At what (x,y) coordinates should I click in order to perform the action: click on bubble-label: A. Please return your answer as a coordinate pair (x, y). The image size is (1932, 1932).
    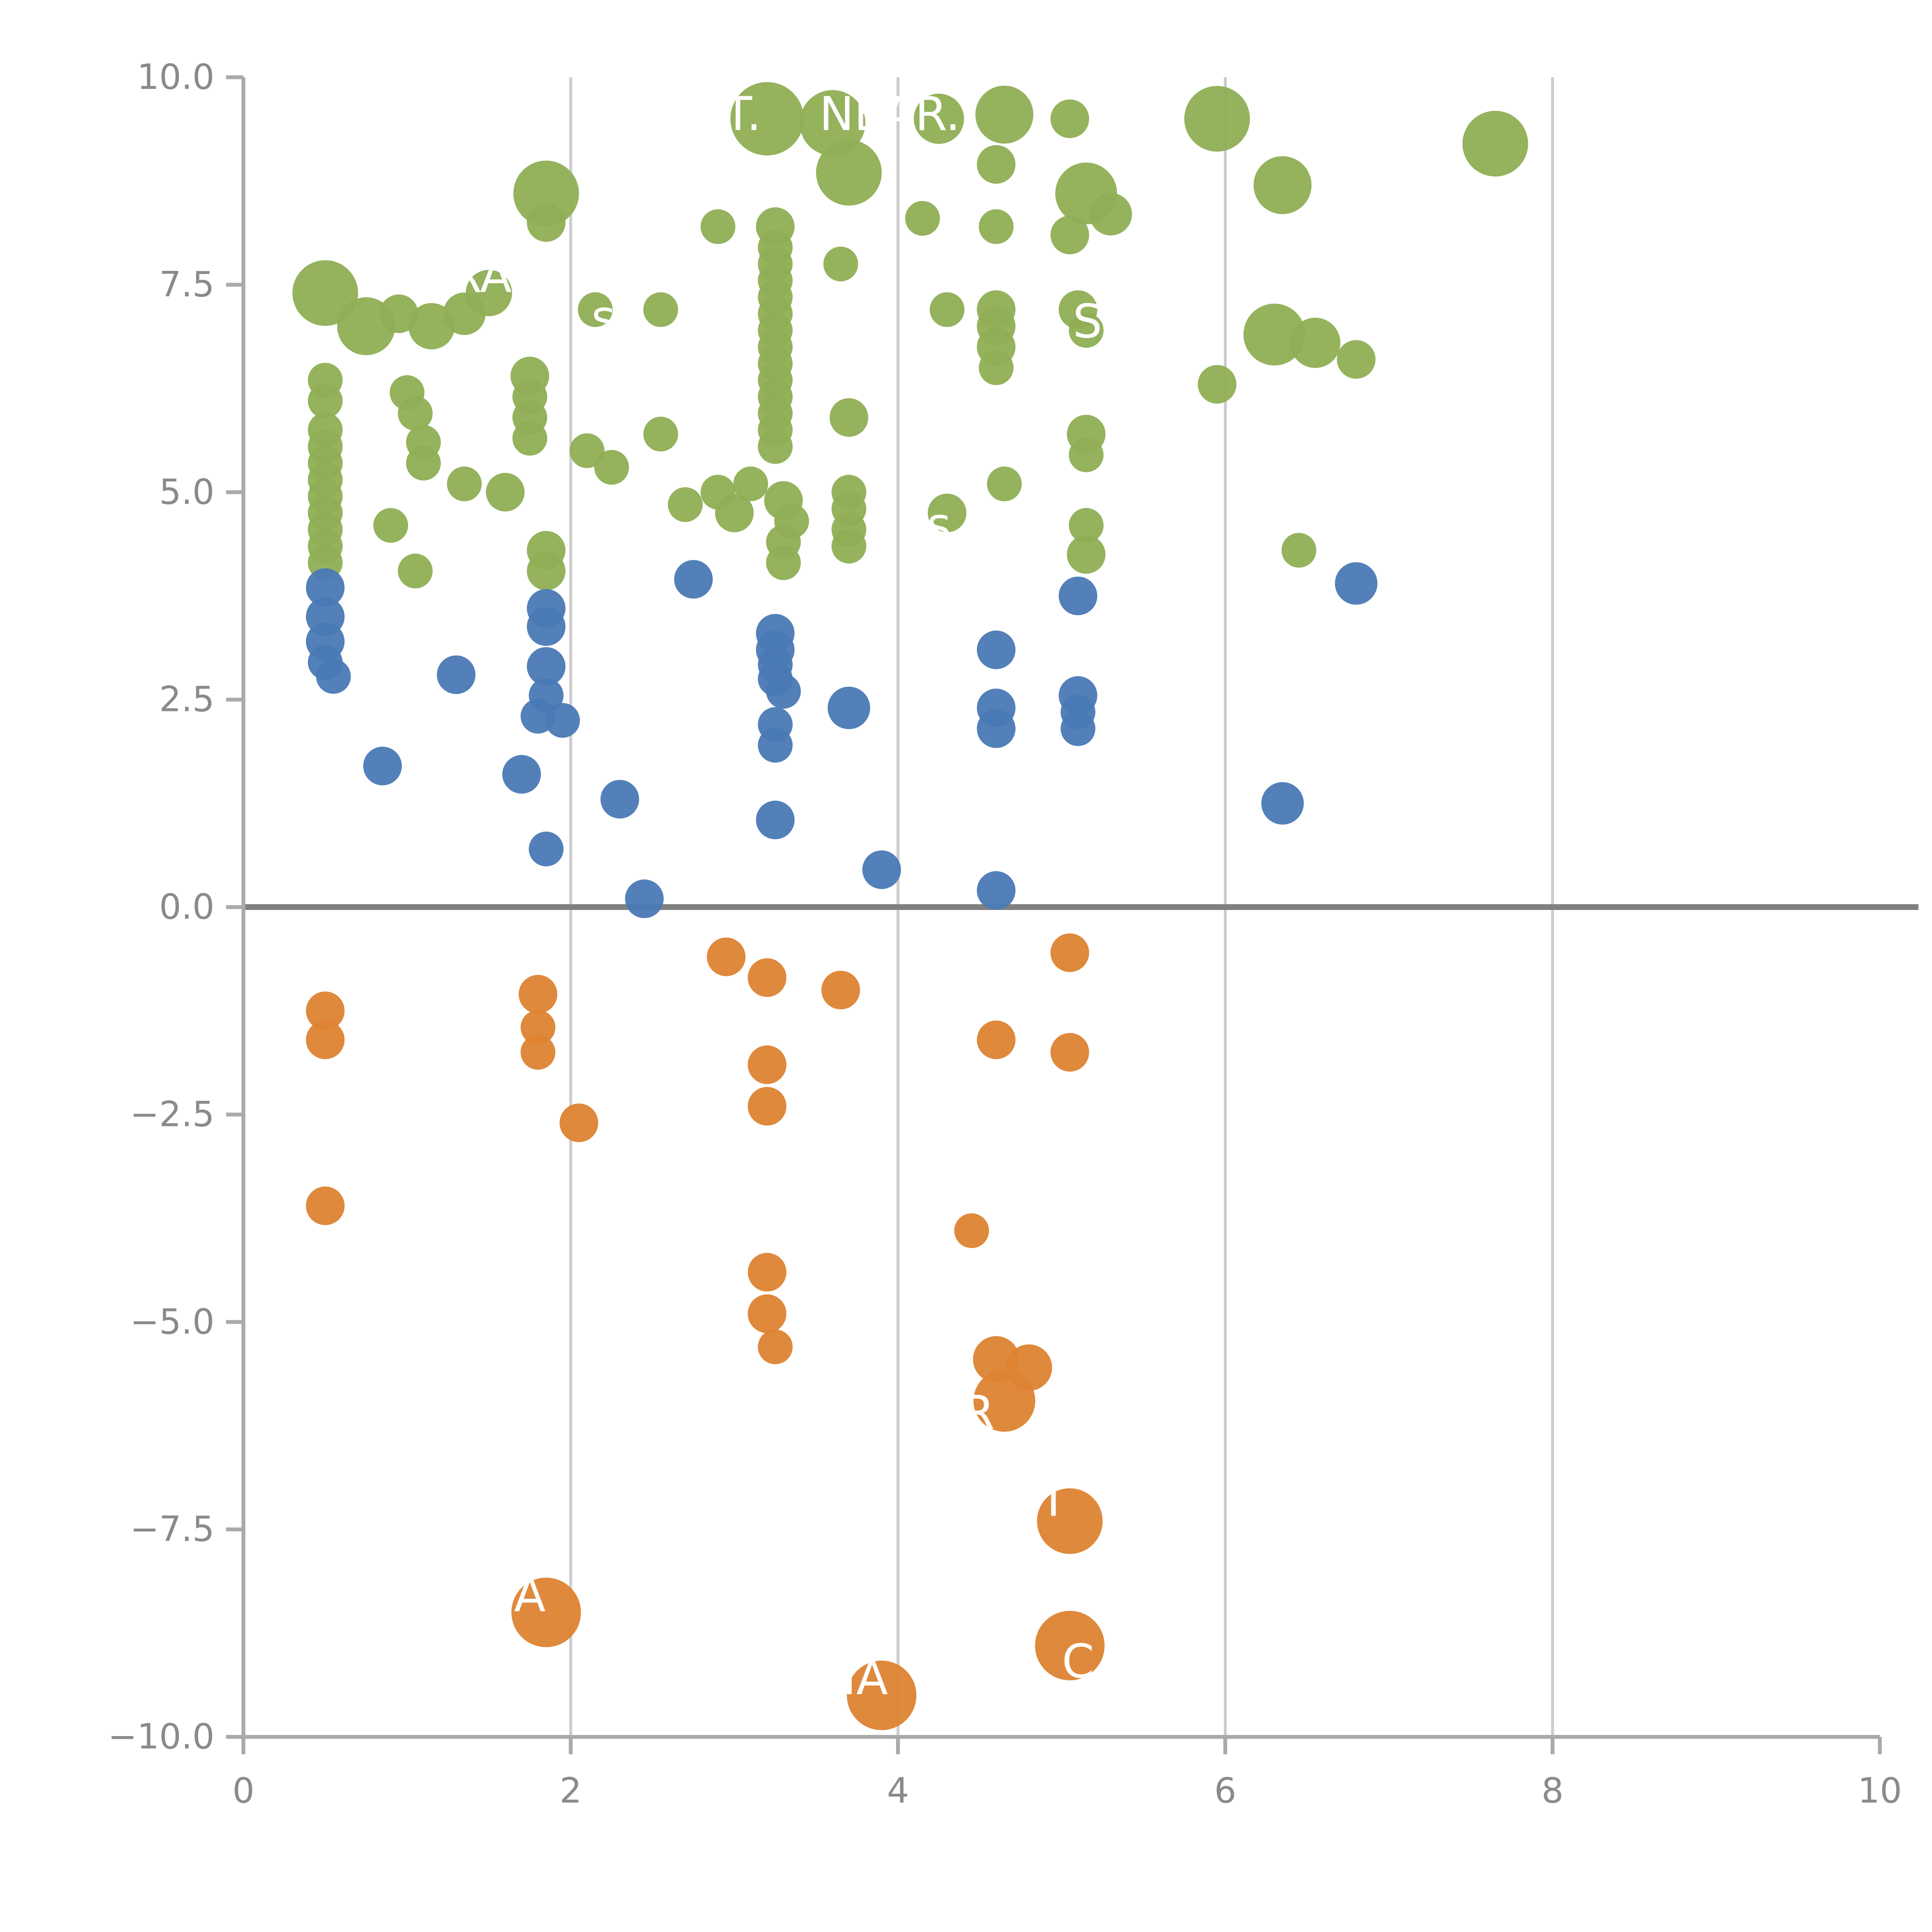
    Looking at the image, I should click on (530, 1596).